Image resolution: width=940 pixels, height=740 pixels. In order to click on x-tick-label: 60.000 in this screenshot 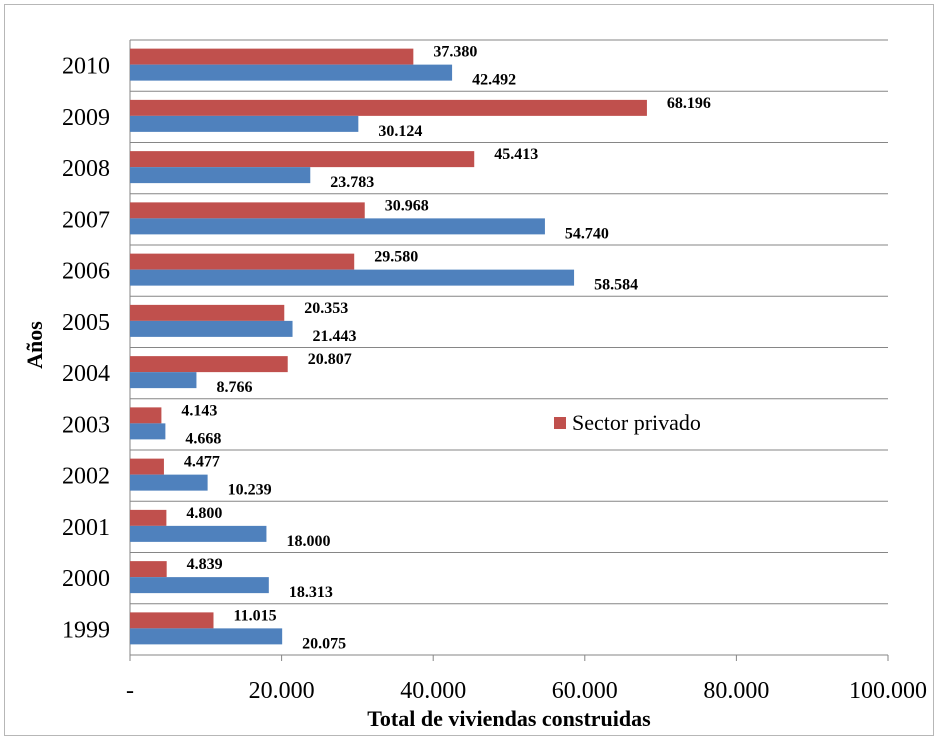, I will do `click(585, 691)`.